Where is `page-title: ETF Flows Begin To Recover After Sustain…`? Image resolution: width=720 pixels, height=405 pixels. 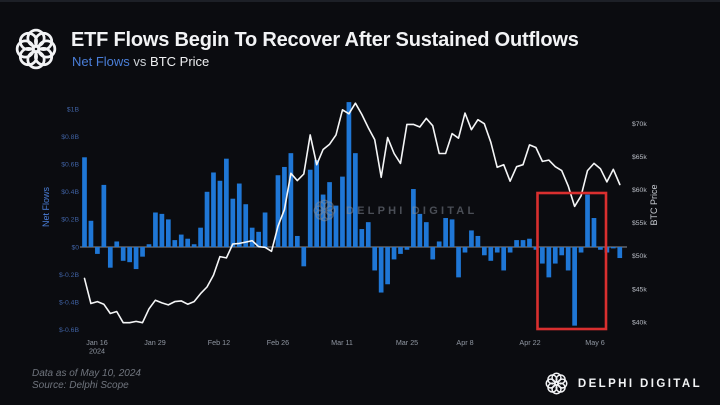
page-title: ETF Flows Begin To Recover After Sustain… is located at coordinates (325, 40).